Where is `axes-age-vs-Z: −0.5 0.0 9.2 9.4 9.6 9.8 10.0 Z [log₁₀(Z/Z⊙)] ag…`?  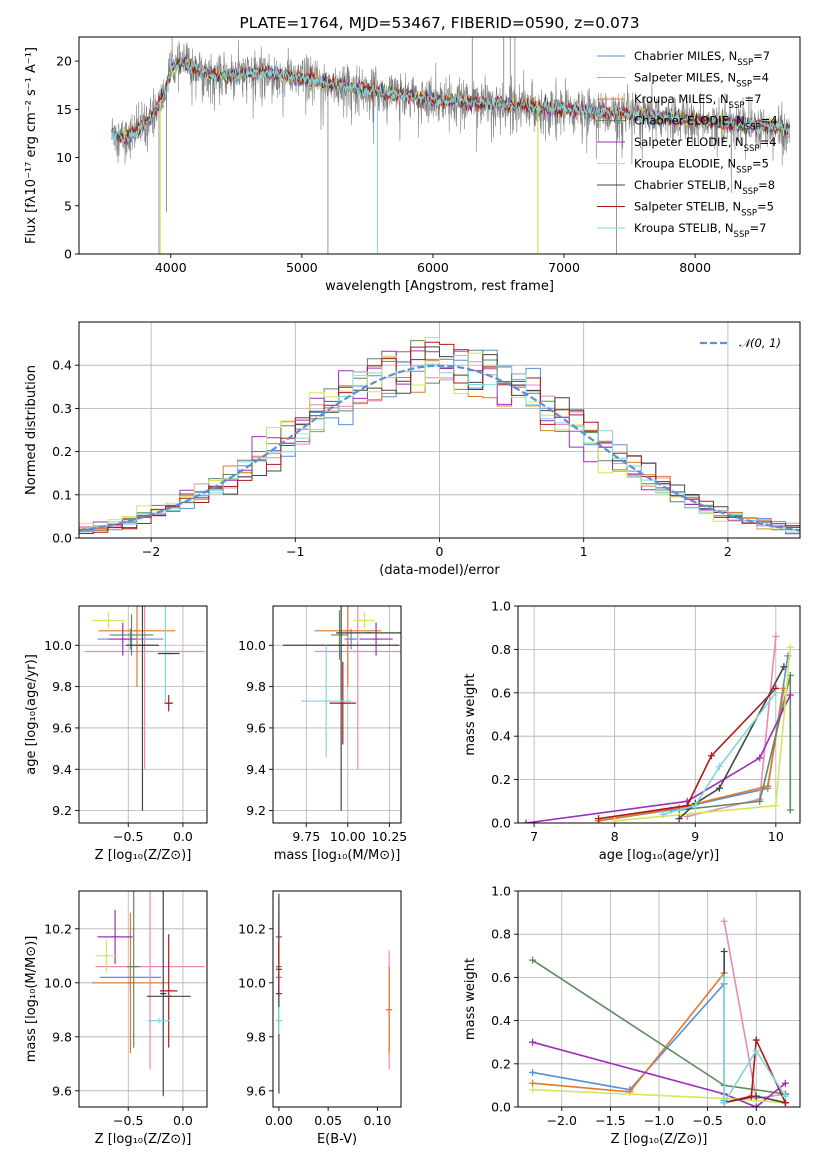
axes-age-vs-Z: −0.5 0.0 9.2 9.4 9.6 9.8 10.0 Z [log₁₀(Z/Z⊙)] ag… is located at coordinates (116, 734).